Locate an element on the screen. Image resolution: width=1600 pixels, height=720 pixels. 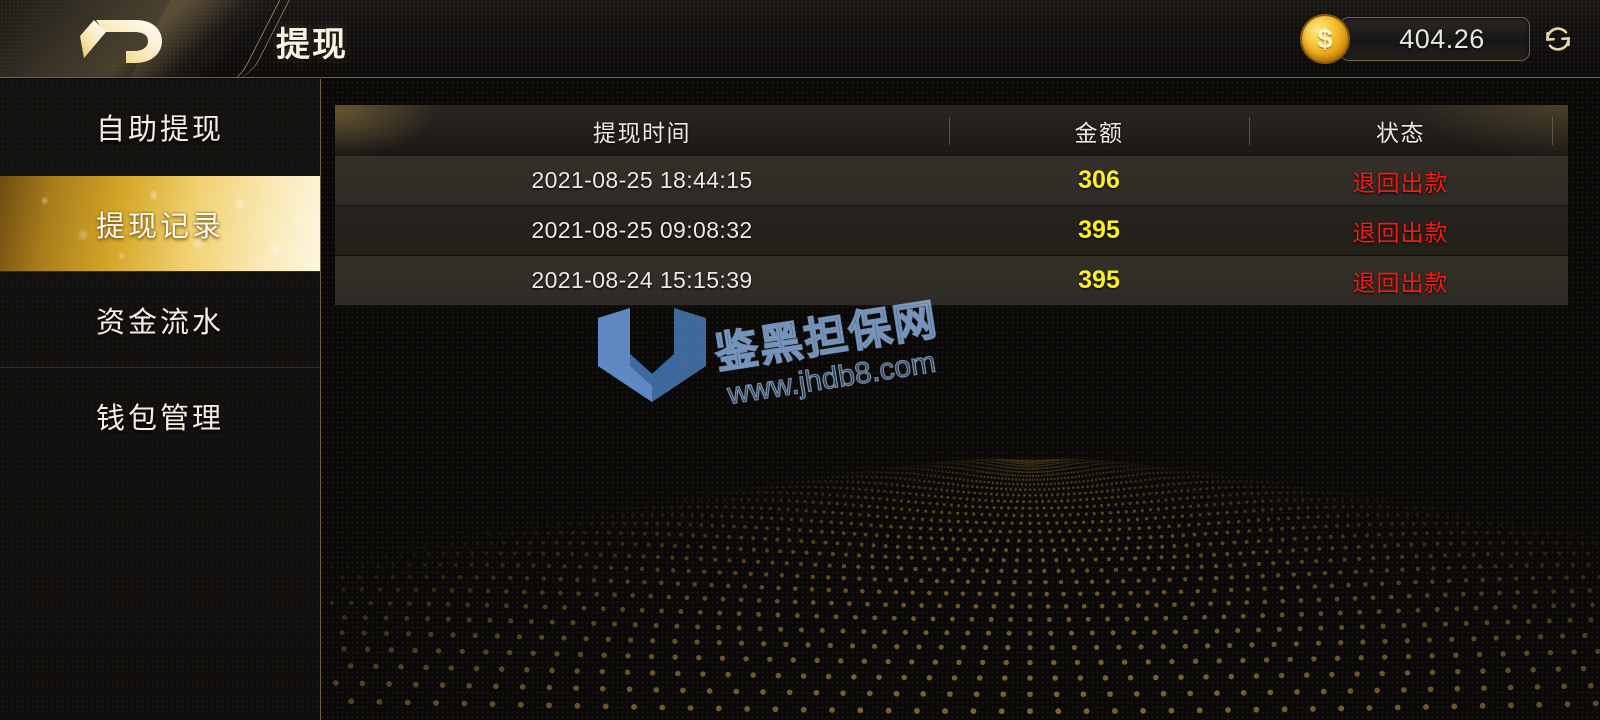
column-header-time: 提现时间 is located at coordinates (642, 132).